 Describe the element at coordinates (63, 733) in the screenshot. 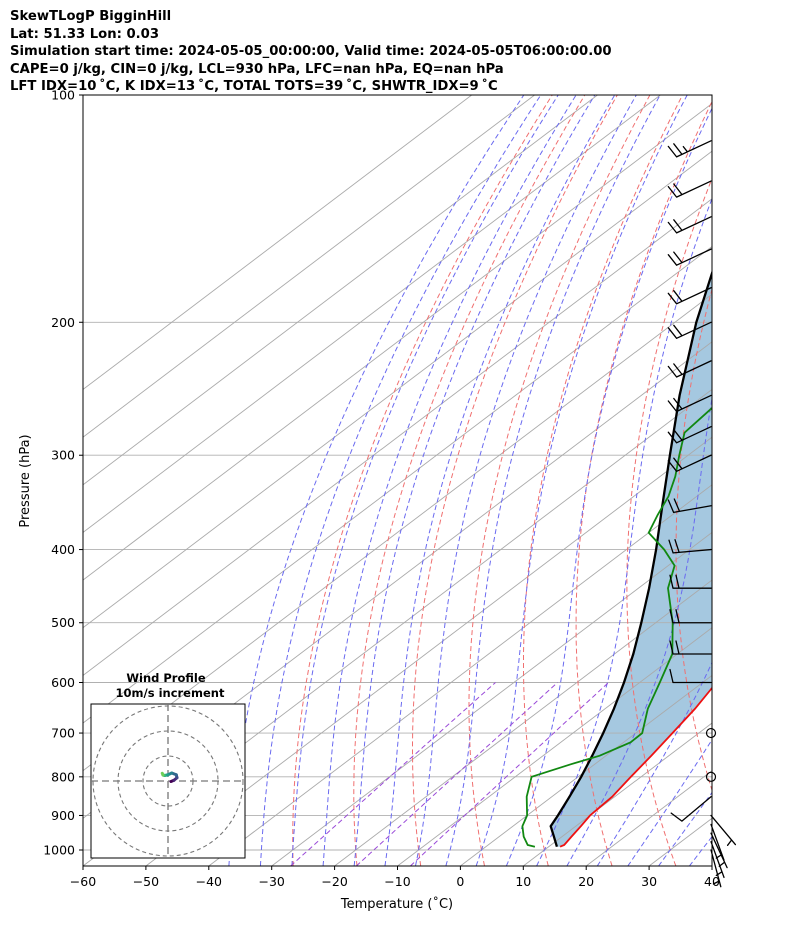

I see `y-tick-label: 700` at that location.